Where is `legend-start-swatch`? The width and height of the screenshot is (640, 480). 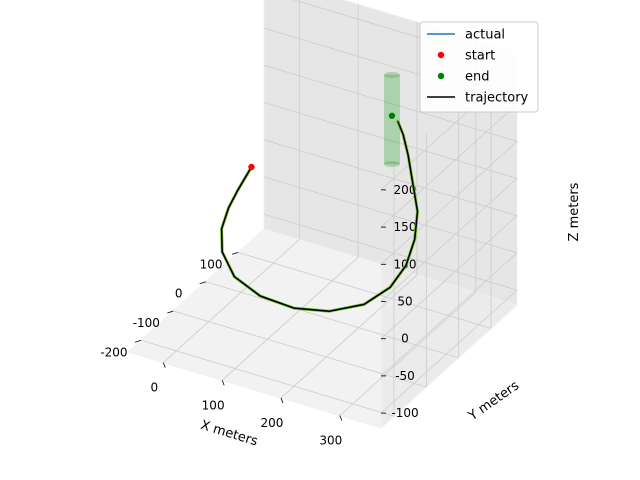 legend-start-swatch is located at coordinates (441, 55).